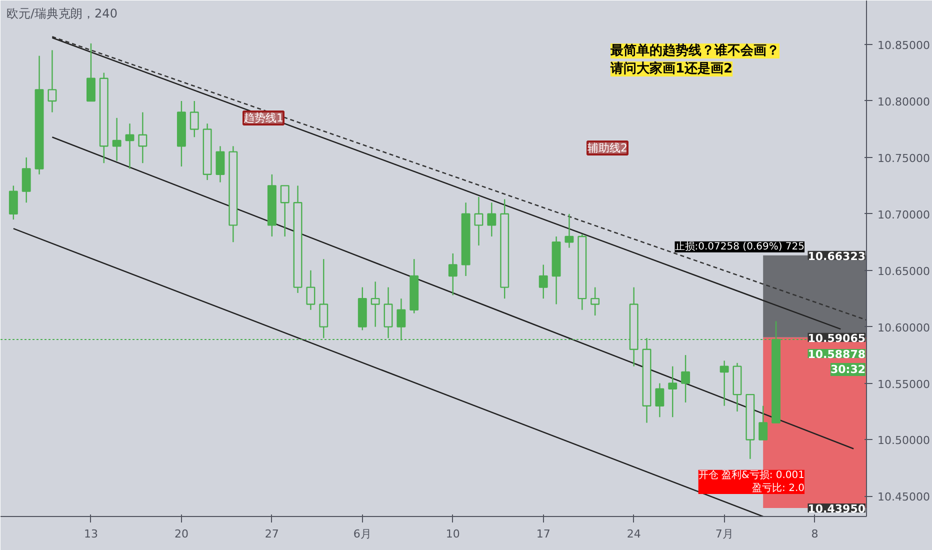  What do you see at coordinates (904, 384) in the screenshot?
I see `y-tick-label: 10.55000` at bounding box center [904, 384].